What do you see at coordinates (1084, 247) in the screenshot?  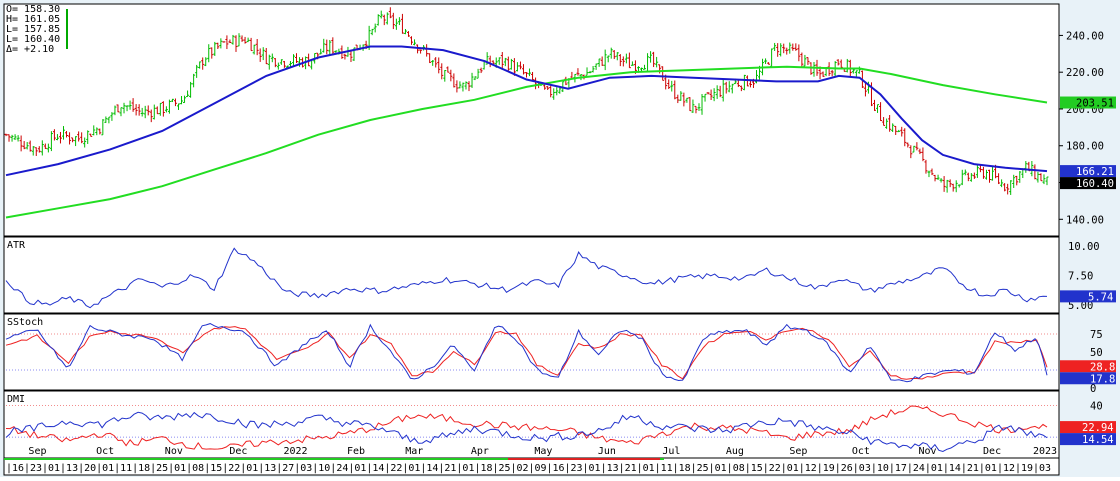 I see `atr-tick-label: 10.00` at bounding box center [1084, 247].